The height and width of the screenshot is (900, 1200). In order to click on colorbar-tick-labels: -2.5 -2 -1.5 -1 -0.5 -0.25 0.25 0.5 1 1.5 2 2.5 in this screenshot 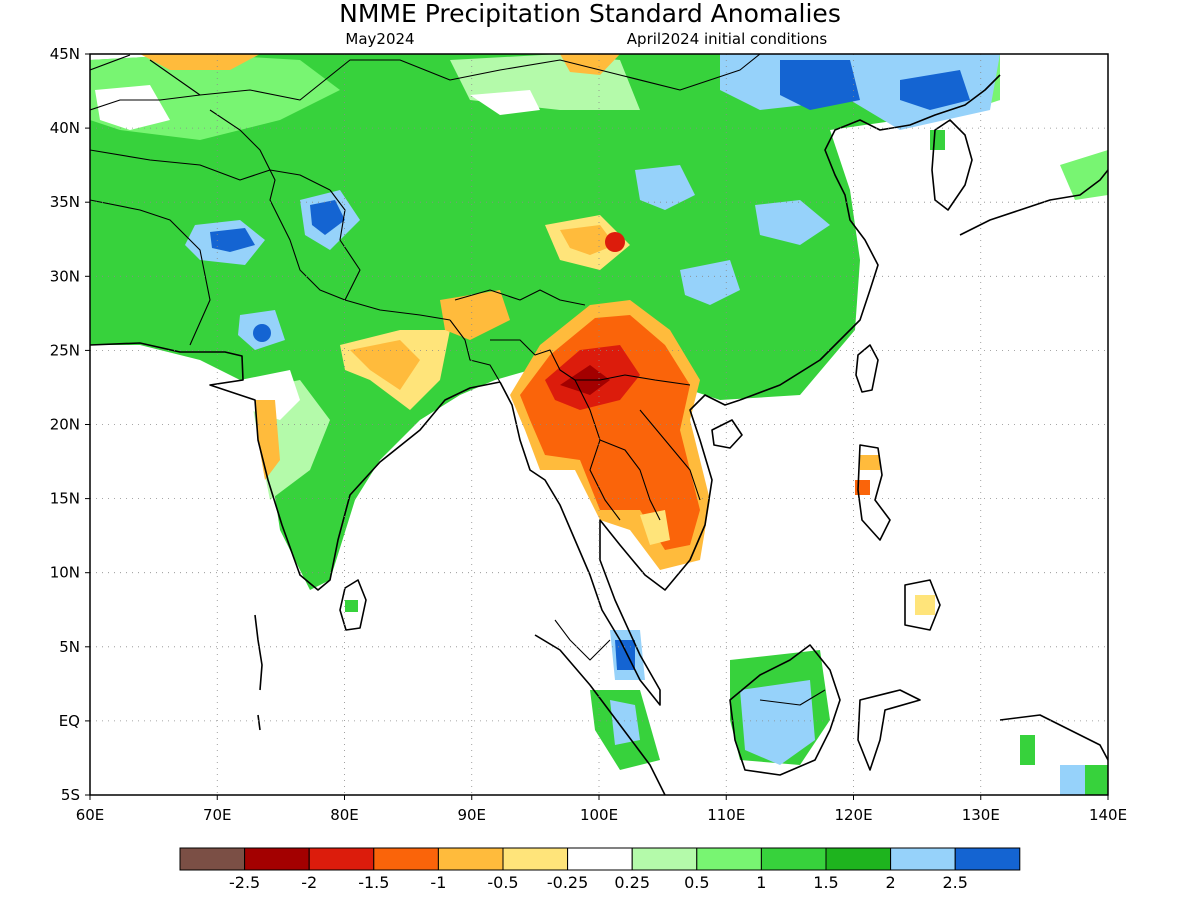, I will do `click(598, 882)`.